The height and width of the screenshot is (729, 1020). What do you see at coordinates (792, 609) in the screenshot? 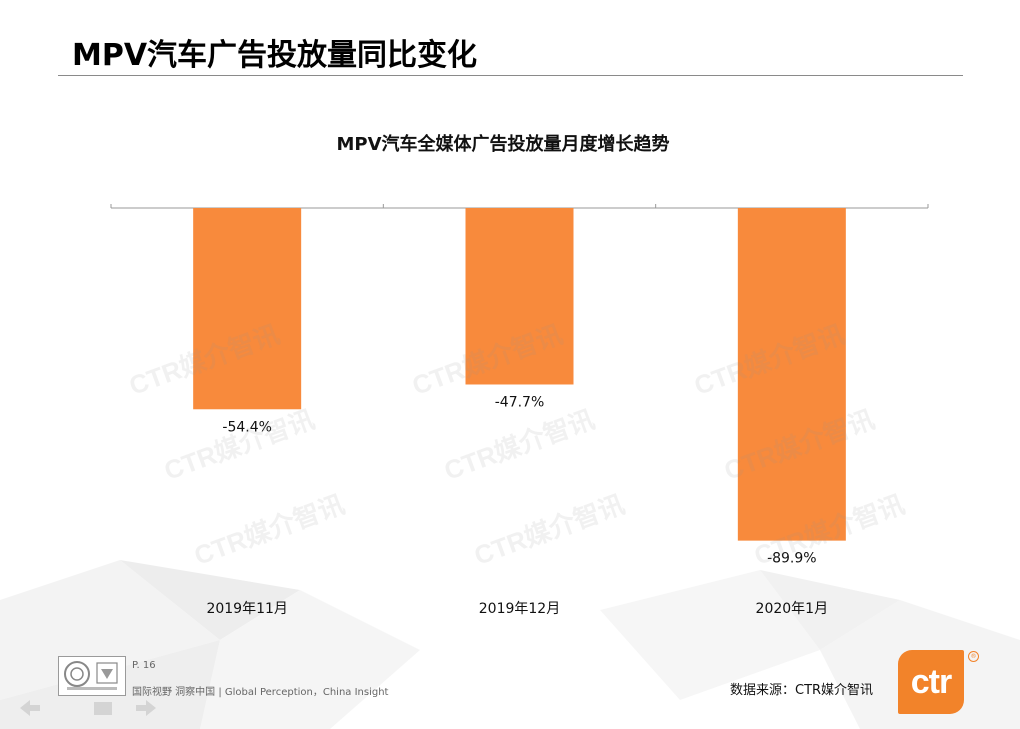
I see `category-label: 2020年1月` at bounding box center [792, 609].